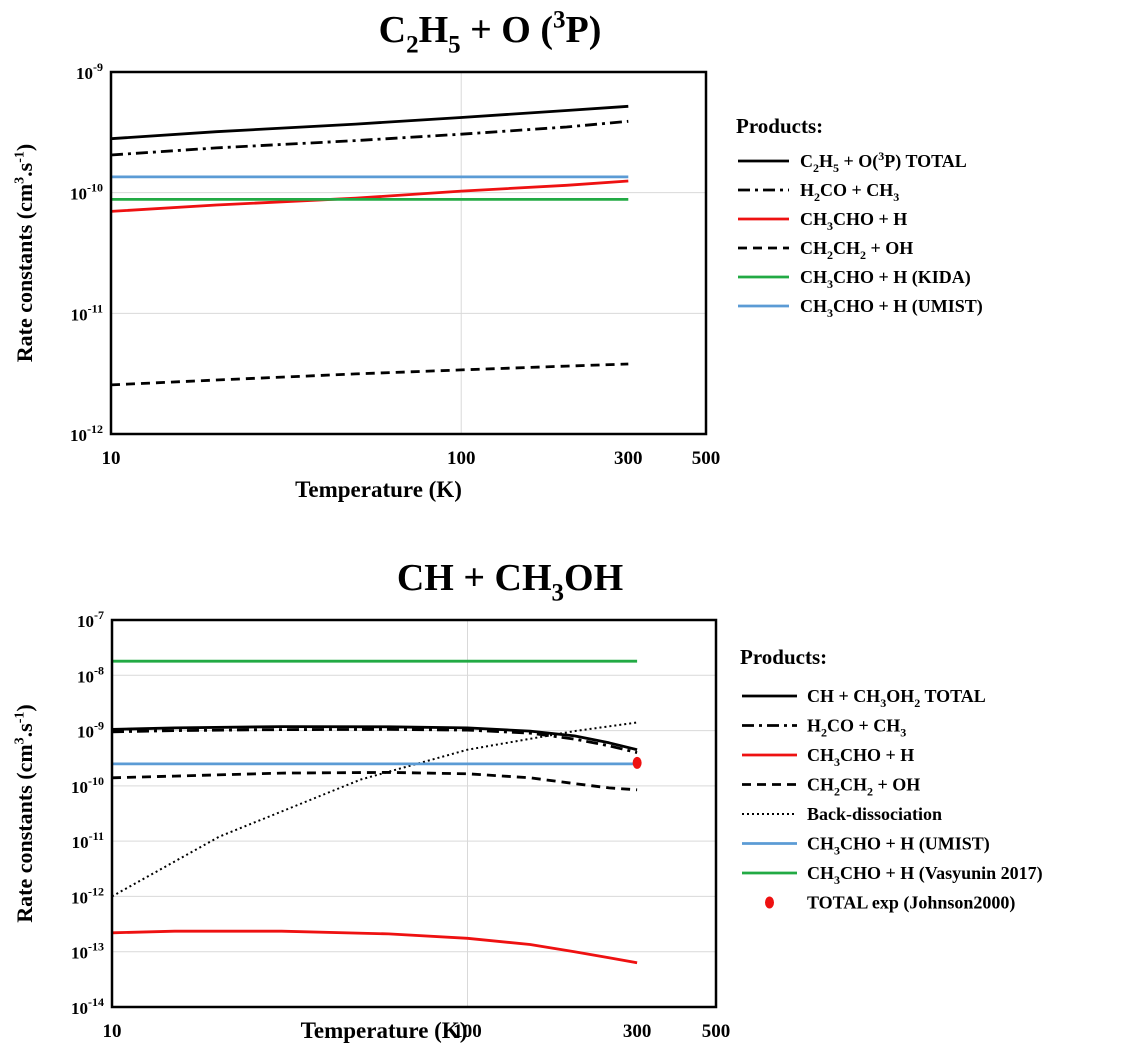  I want to click on y-tick-label: 10⁻⁸, so click(90, 674).